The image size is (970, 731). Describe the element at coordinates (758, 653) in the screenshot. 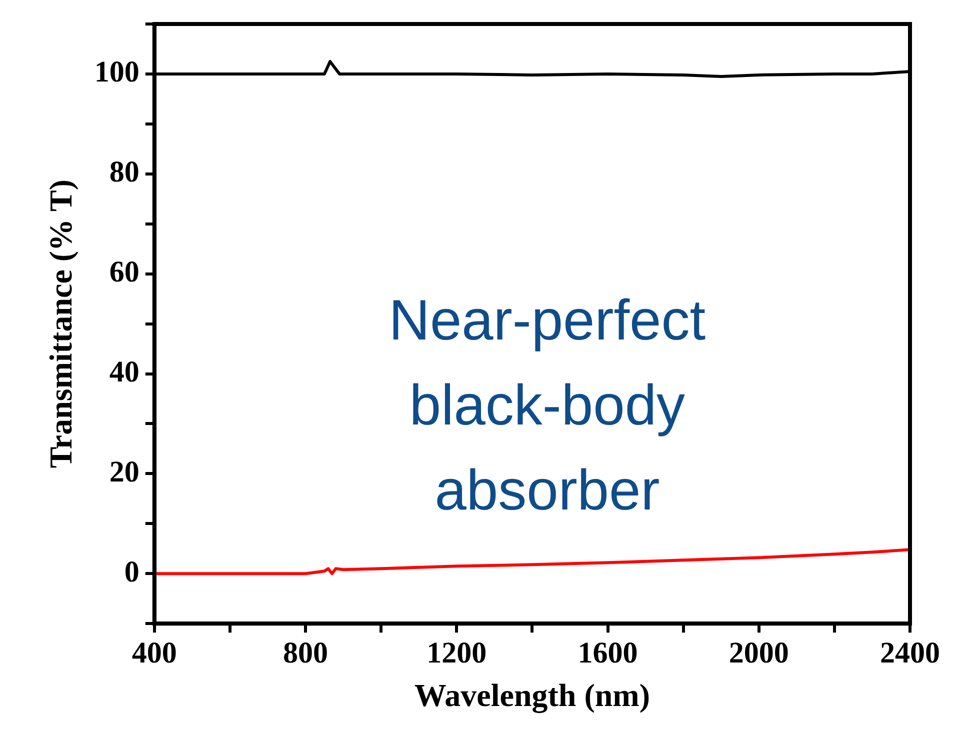

I see `x-tick-label: 2000` at that location.